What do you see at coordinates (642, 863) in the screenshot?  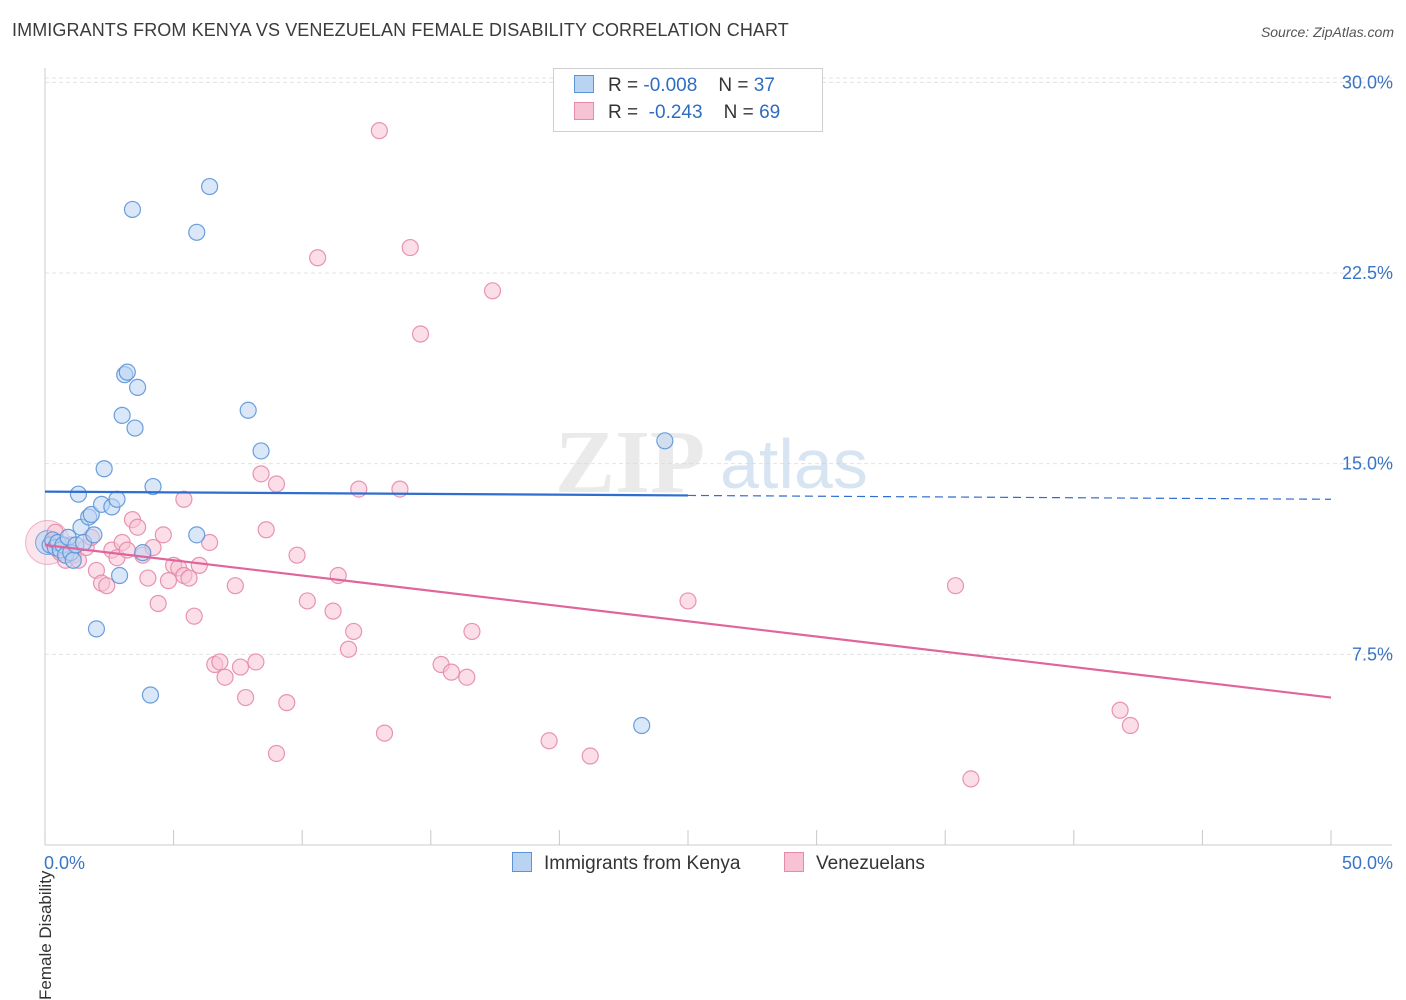 I see `legend-label-kenya: Immigrants from Kenya` at bounding box center [642, 863].